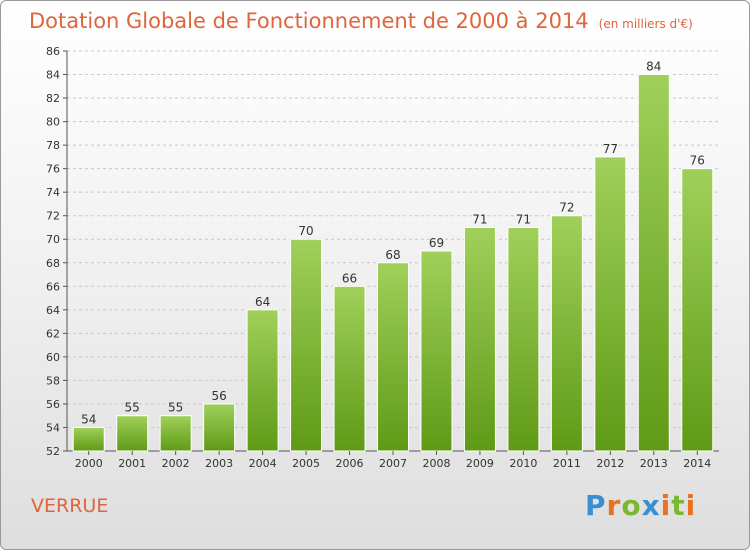  I want to click on y-tick-label: 64, so click(53, 310).